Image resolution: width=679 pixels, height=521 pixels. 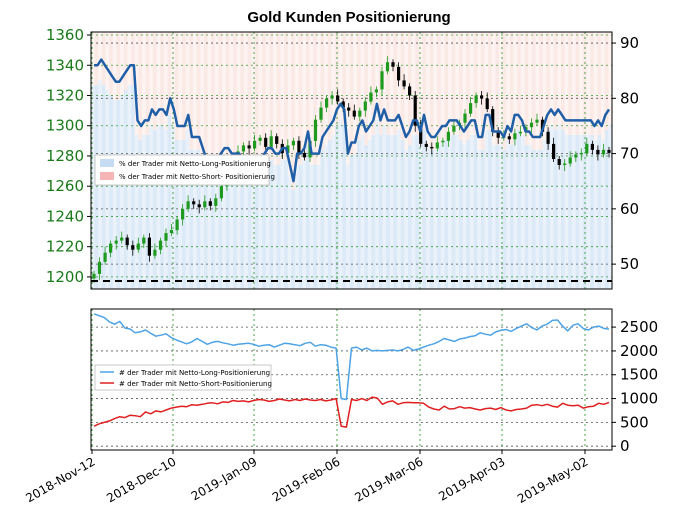 I want to click on right-tick-label: 60, so click(x=629, y=209).